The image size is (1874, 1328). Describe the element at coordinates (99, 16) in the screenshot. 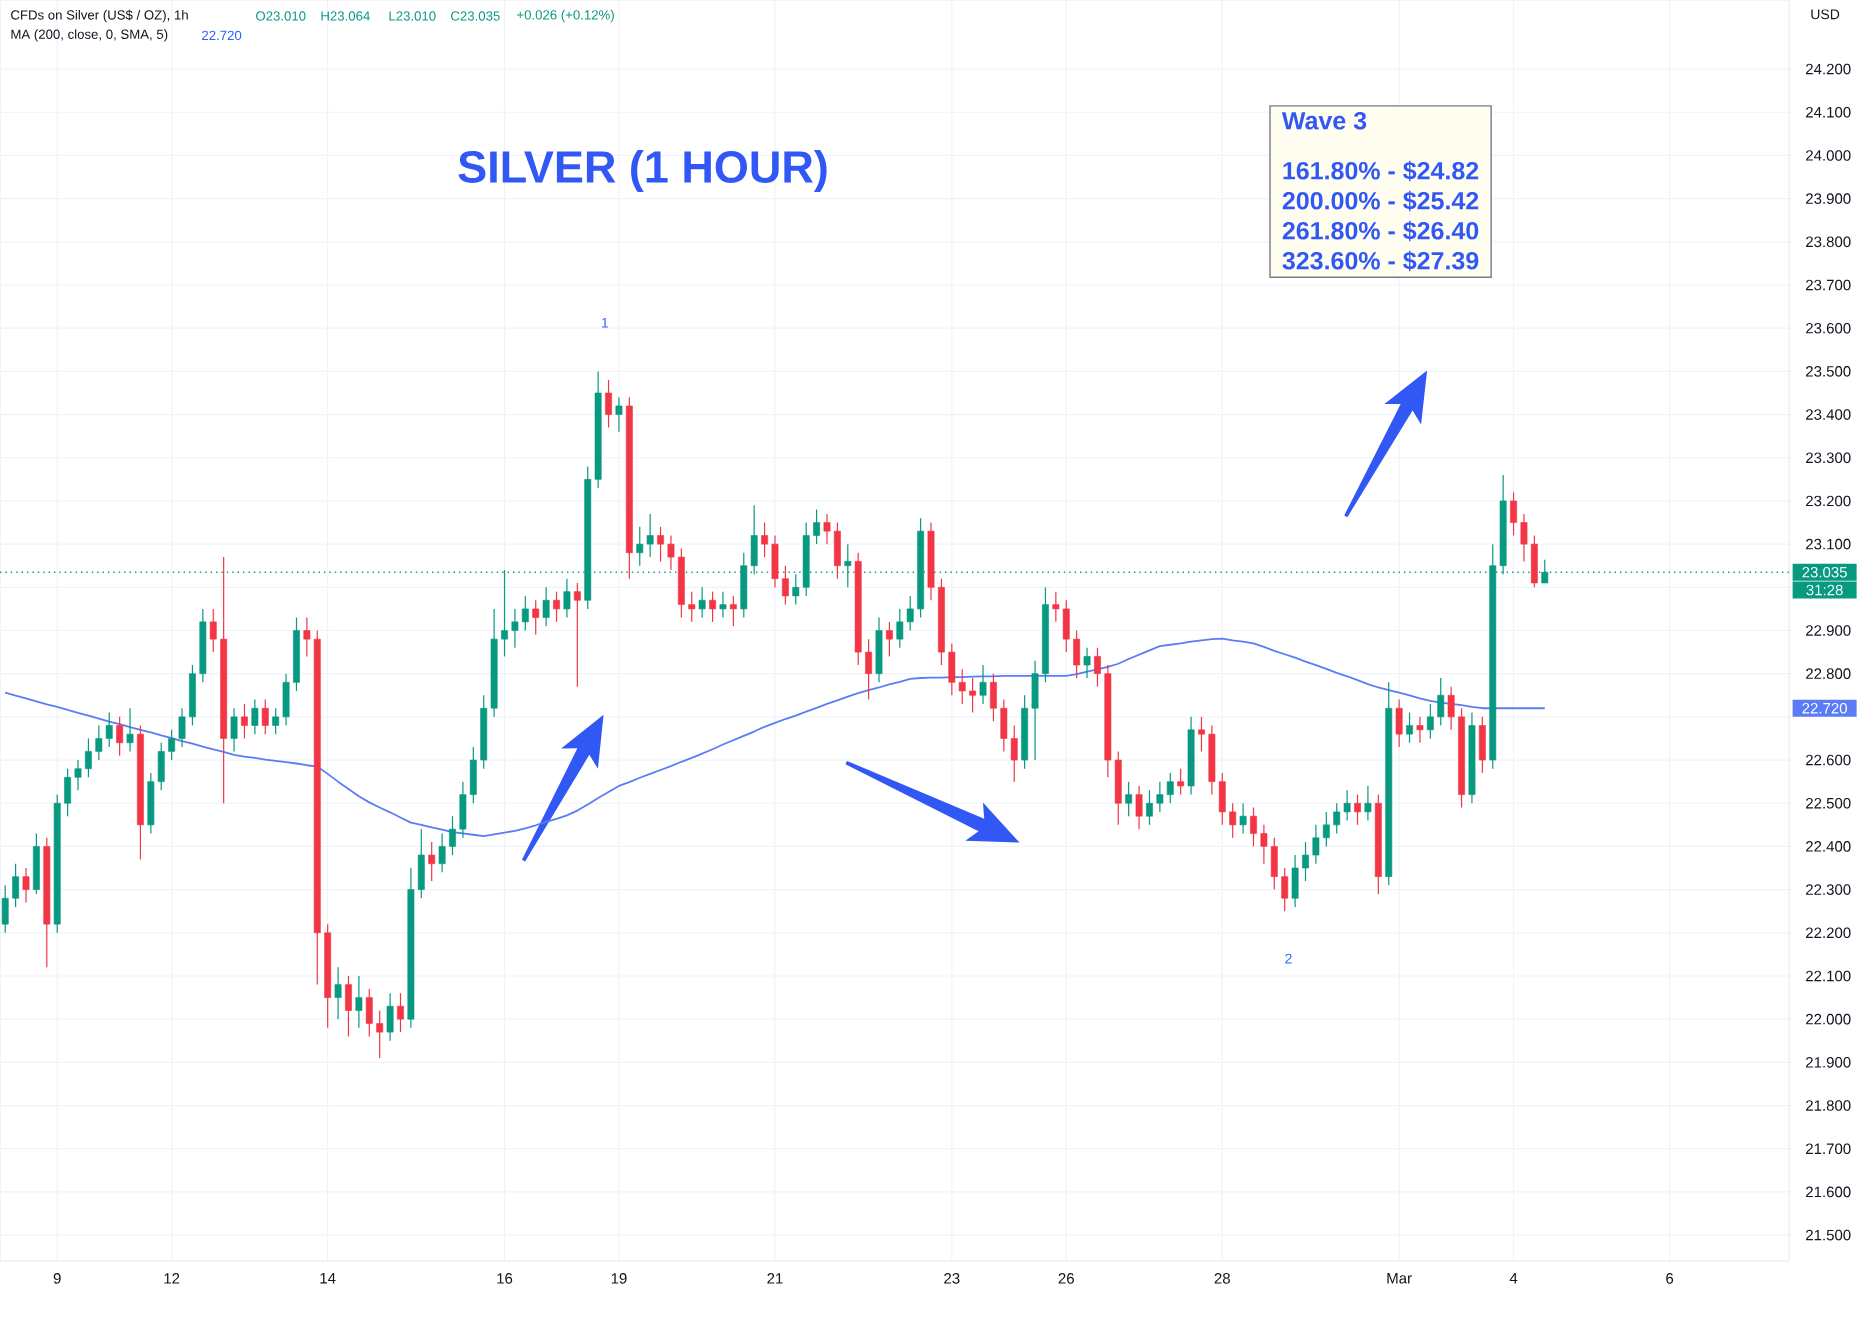

I see `text: CFDs on Silver (US$ / OZ), 1h` at that location.